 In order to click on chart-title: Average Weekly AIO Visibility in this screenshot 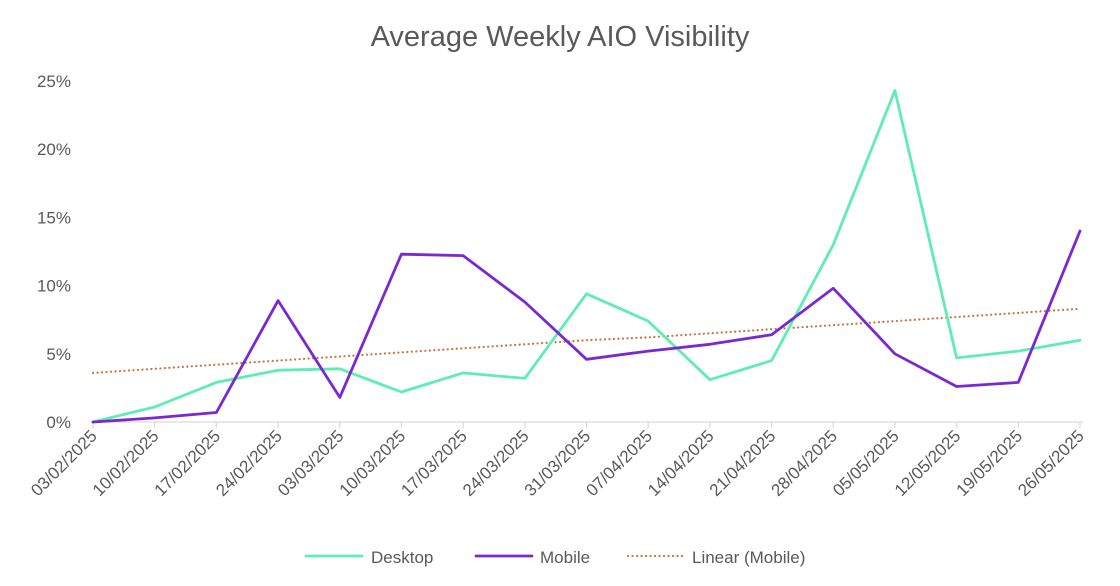, I will do `click(560, 37)`.